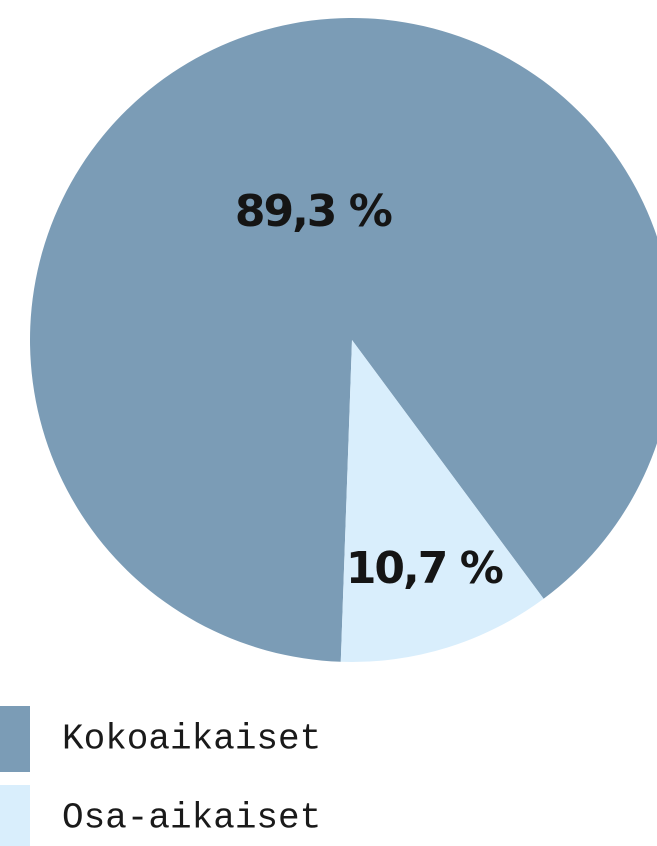 The height and width of the screenshot is (846, 657). I want to click on data-label: 89,3 %, so click(313, 211).